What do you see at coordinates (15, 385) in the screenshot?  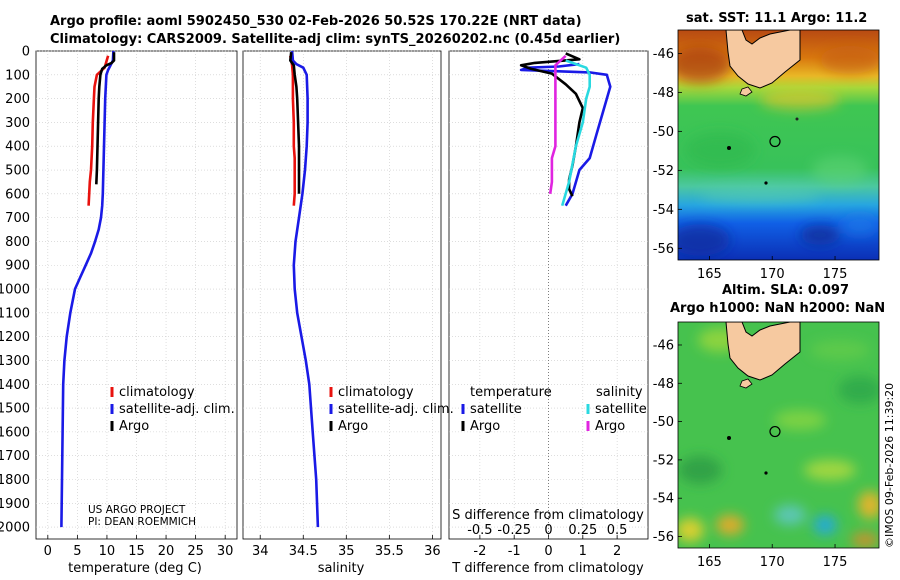 I see `depth-tick-label: 1400` at bounding box center [15, 385].